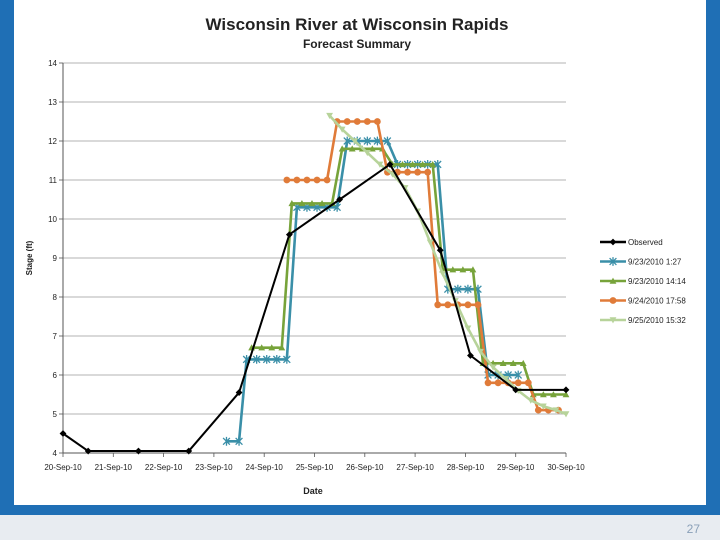 This screenshot has height=540, width=720. I want to click on chart-title: Wisconsin River at Wisconsin Rapids, so click(357, 24).